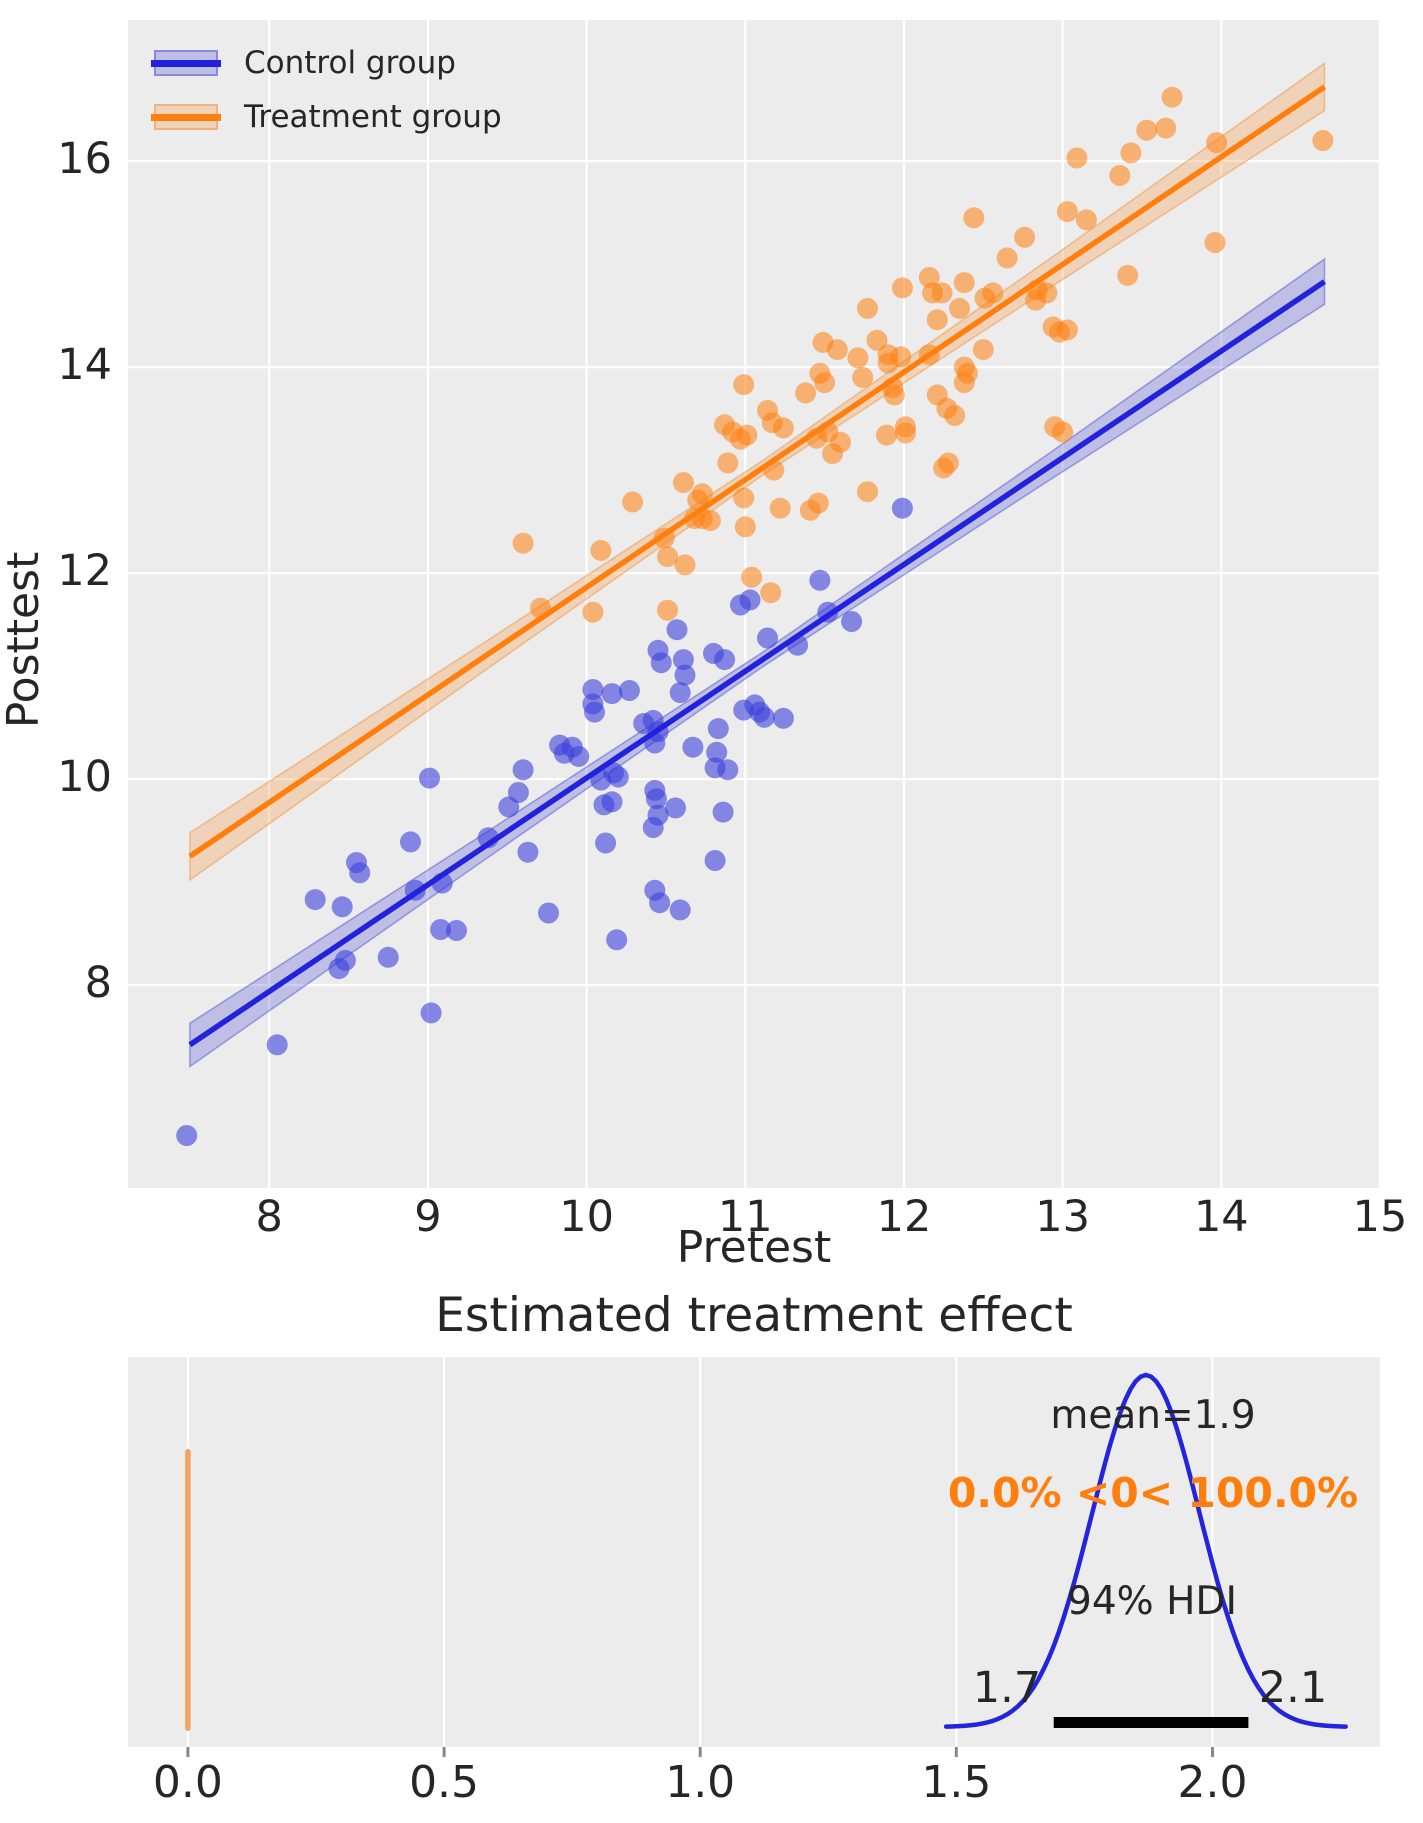 This screenshot has height=1823, width=1423. I want to click on y-tick-14: 14, so click(84, 365).